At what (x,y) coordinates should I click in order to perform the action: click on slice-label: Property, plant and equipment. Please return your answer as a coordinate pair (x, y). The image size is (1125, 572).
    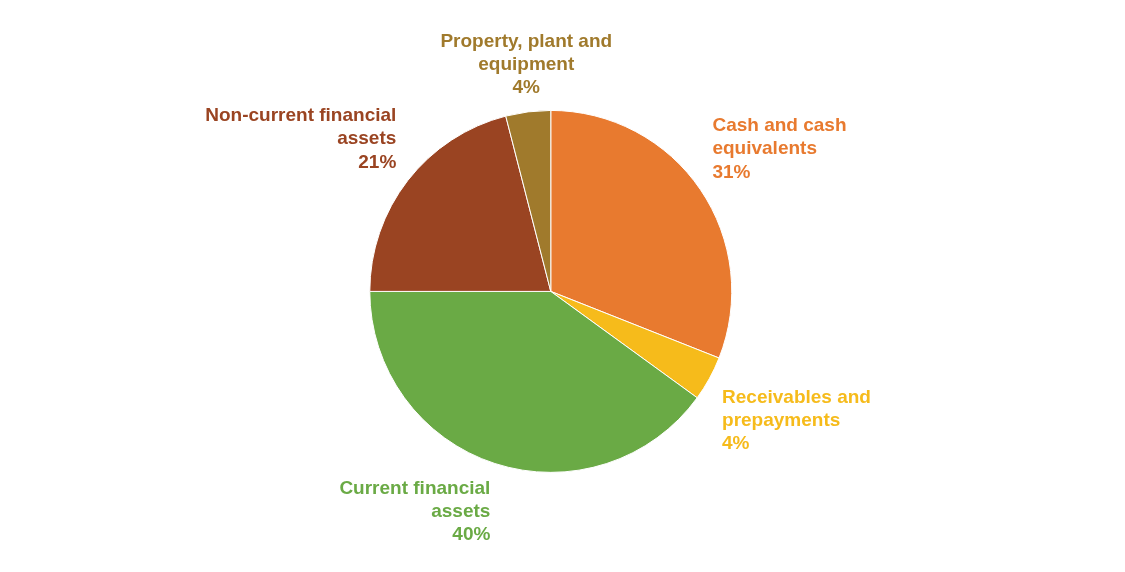
    Looking at the image, I should click on (526, 52).